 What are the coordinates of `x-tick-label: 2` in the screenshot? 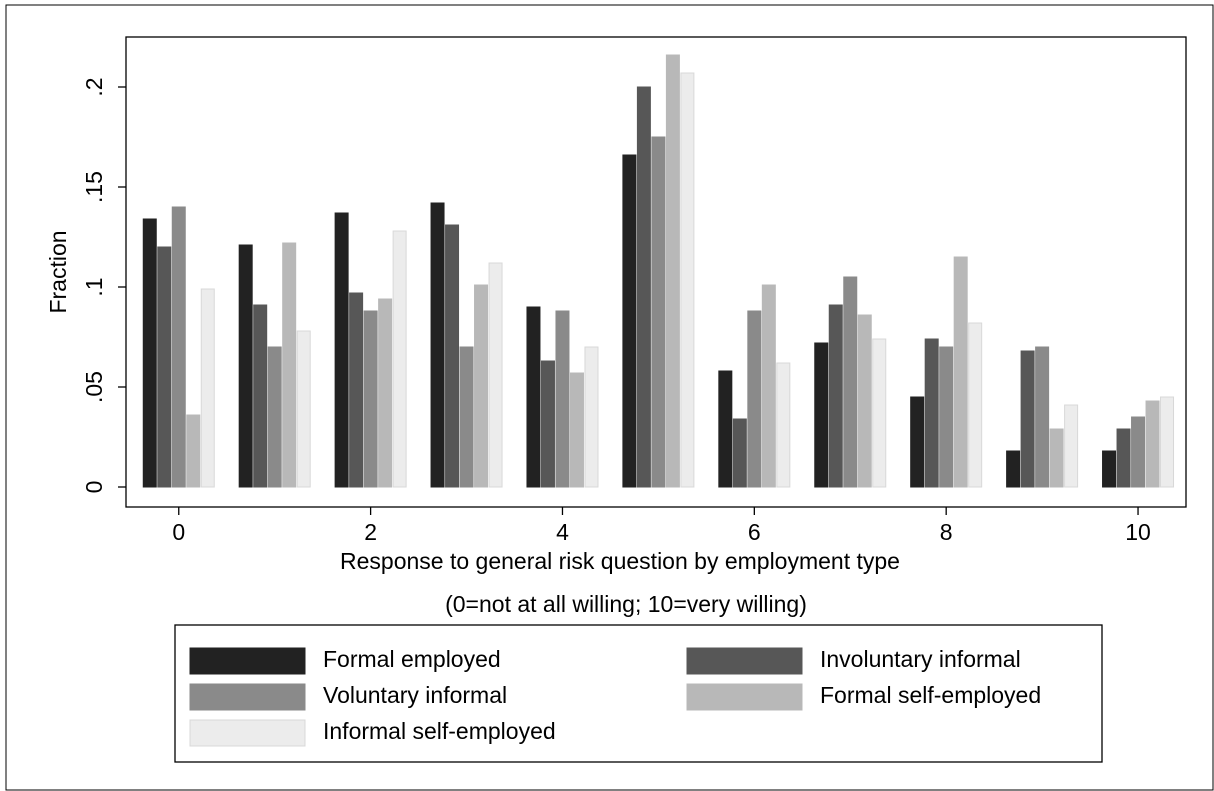 It's located at (370, 532).